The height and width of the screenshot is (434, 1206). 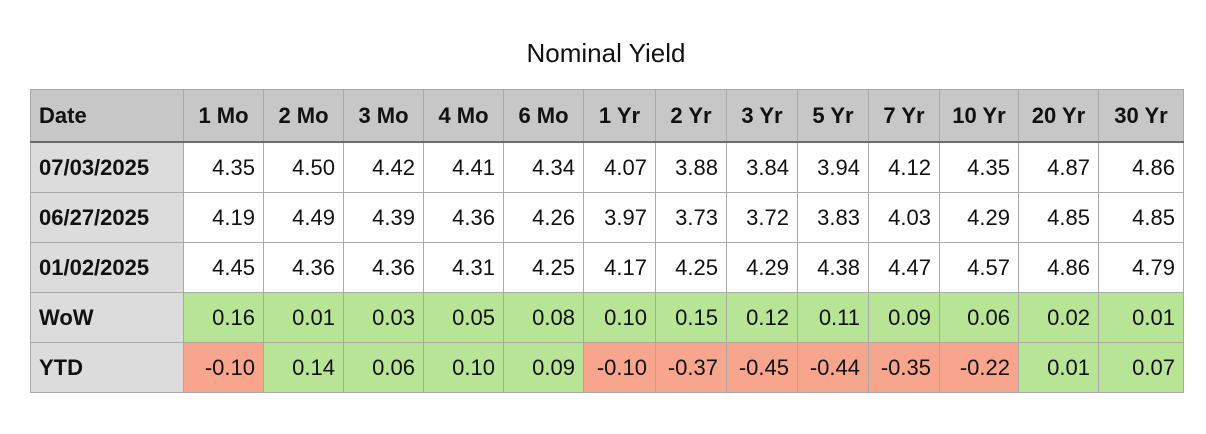 What do you see at coordinates (1058, 167) in the screenshot?
I see `yield-cell: 4.87` at bounding box center [1058, 167].